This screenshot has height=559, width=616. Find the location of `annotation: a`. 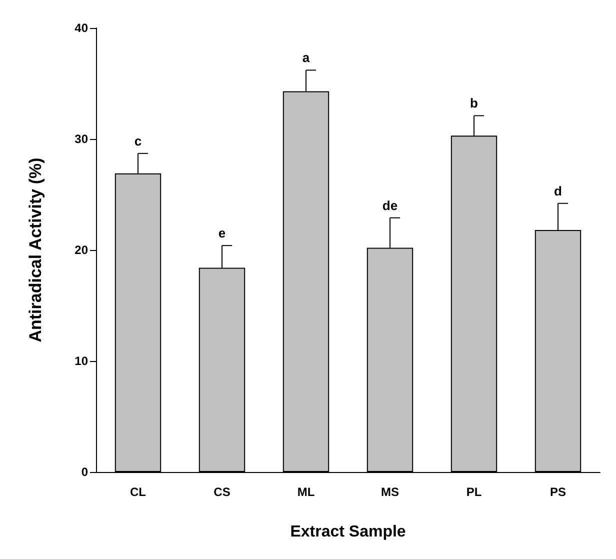

annotation: a is located at coordinates (306, 58).